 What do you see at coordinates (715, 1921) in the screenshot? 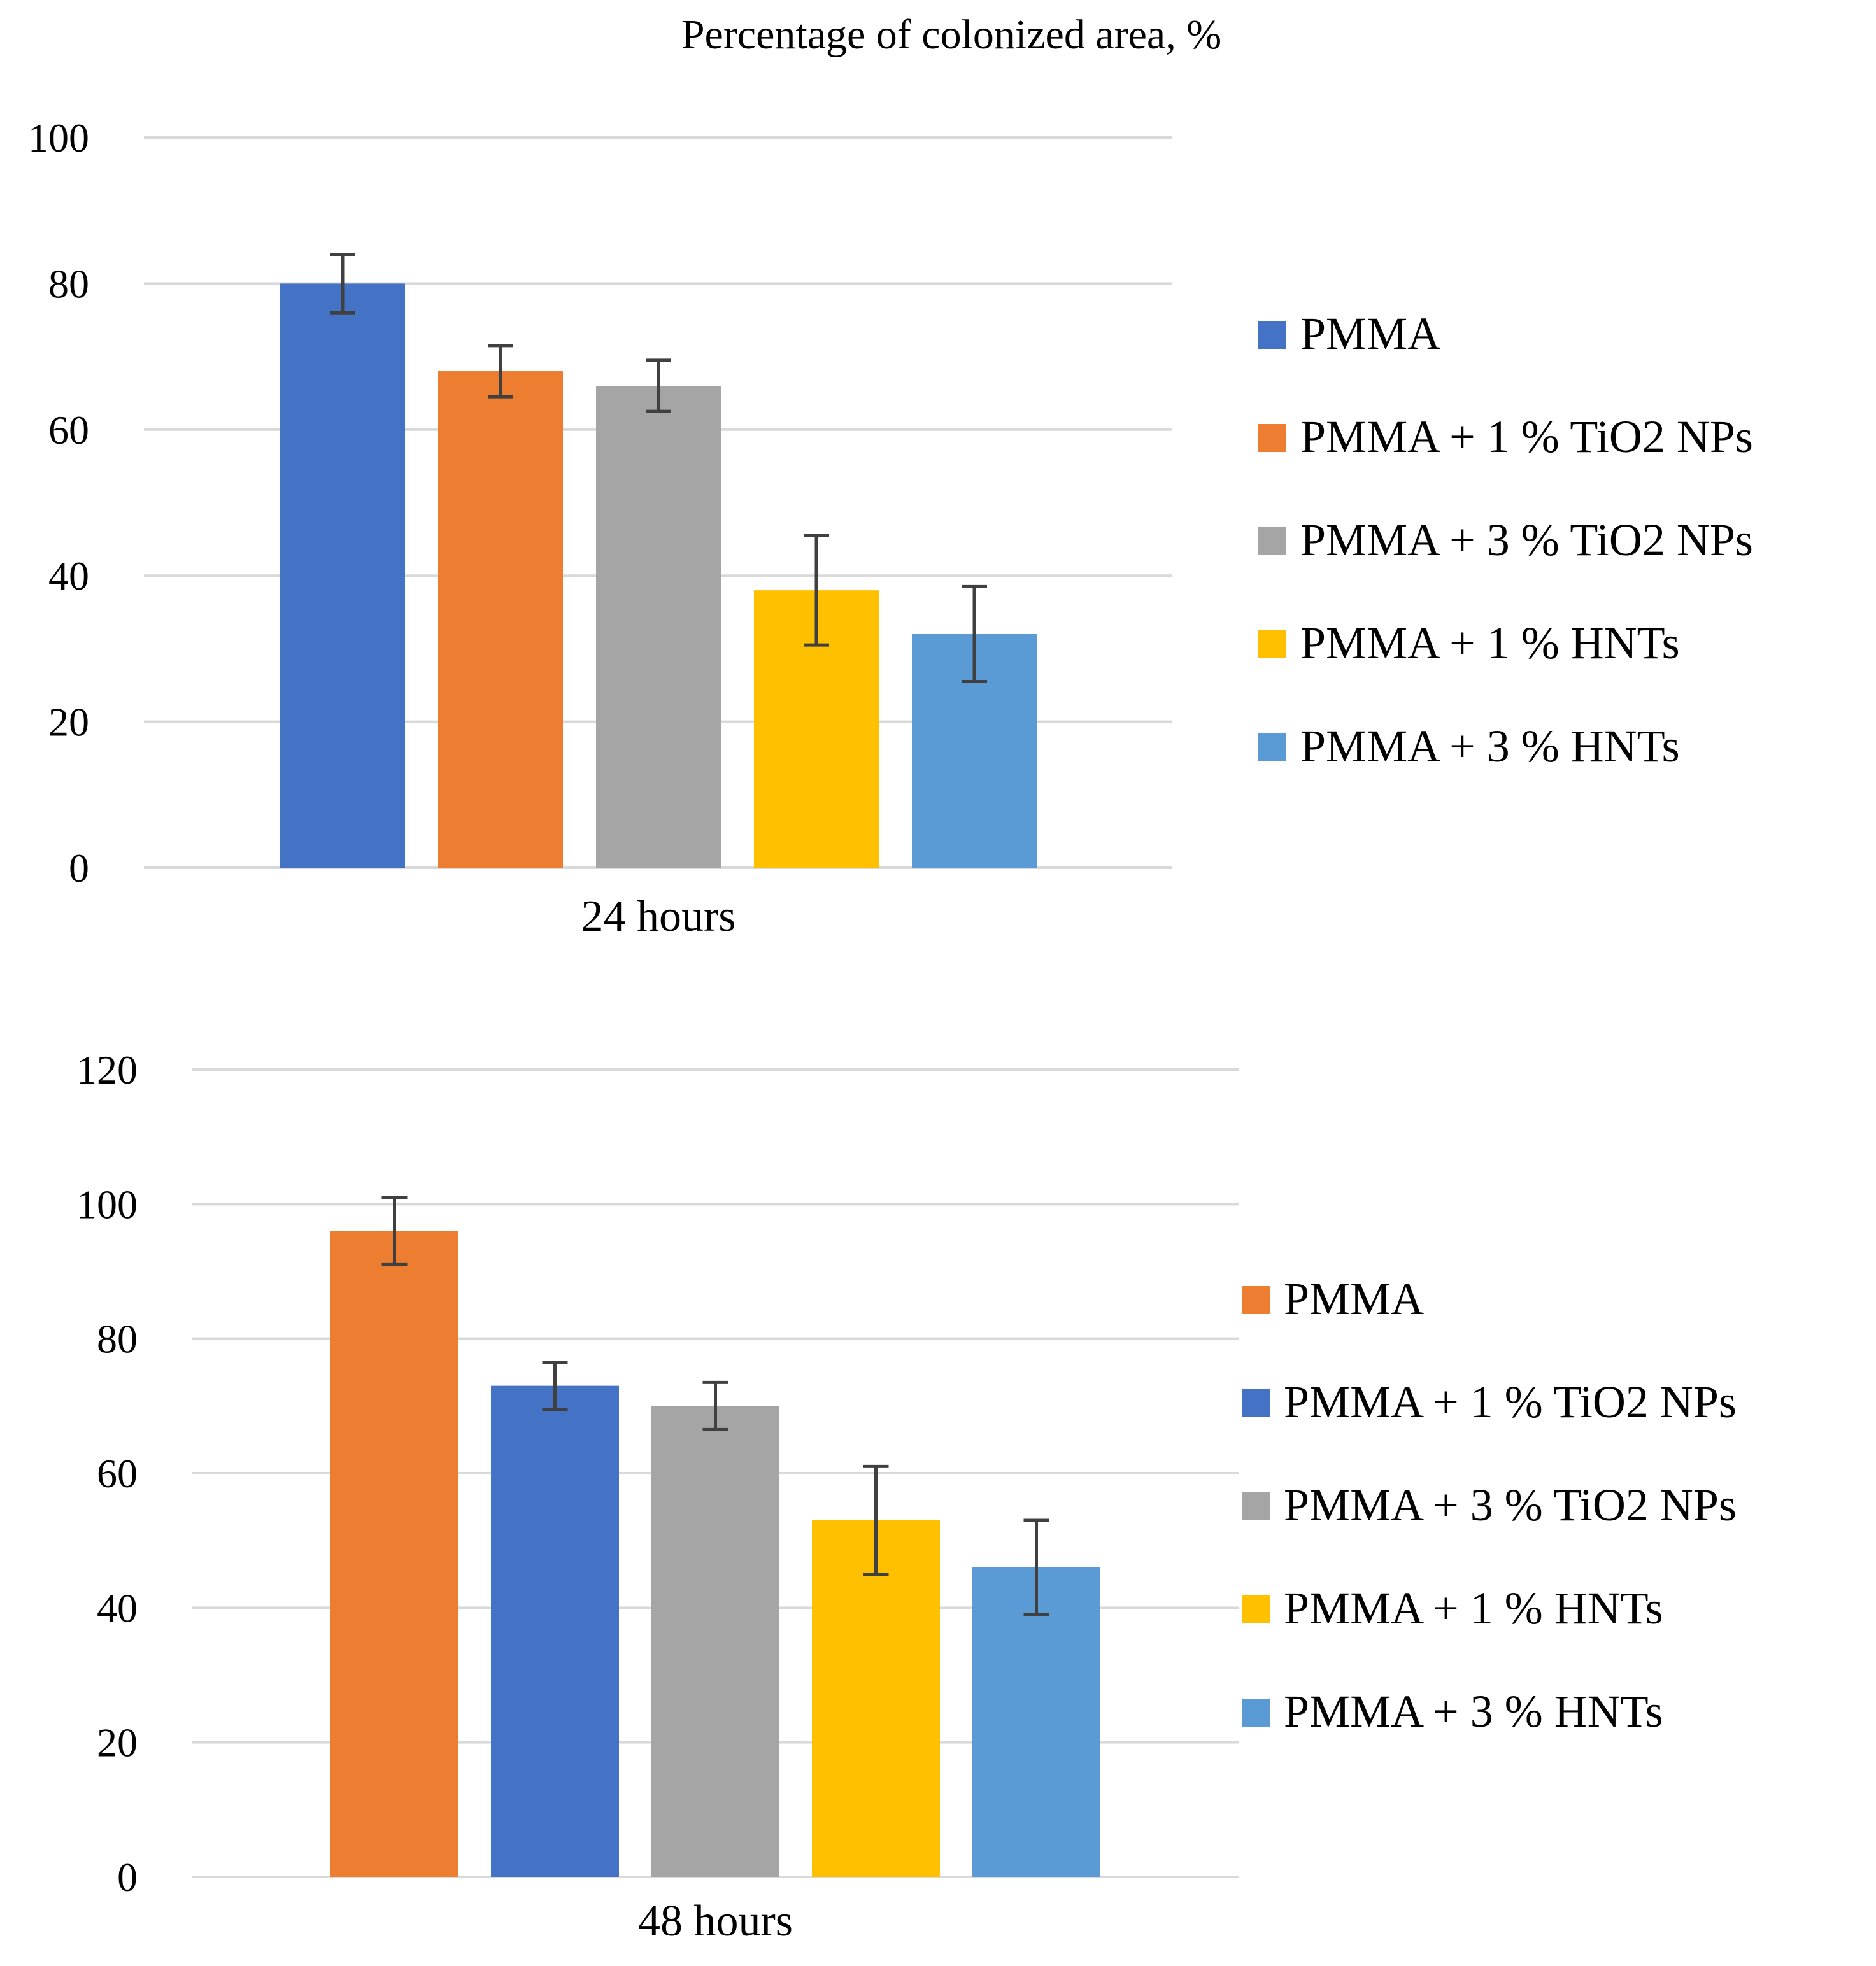
I see `x-category-label: 48 hours` at bounding box center [715, 1921].